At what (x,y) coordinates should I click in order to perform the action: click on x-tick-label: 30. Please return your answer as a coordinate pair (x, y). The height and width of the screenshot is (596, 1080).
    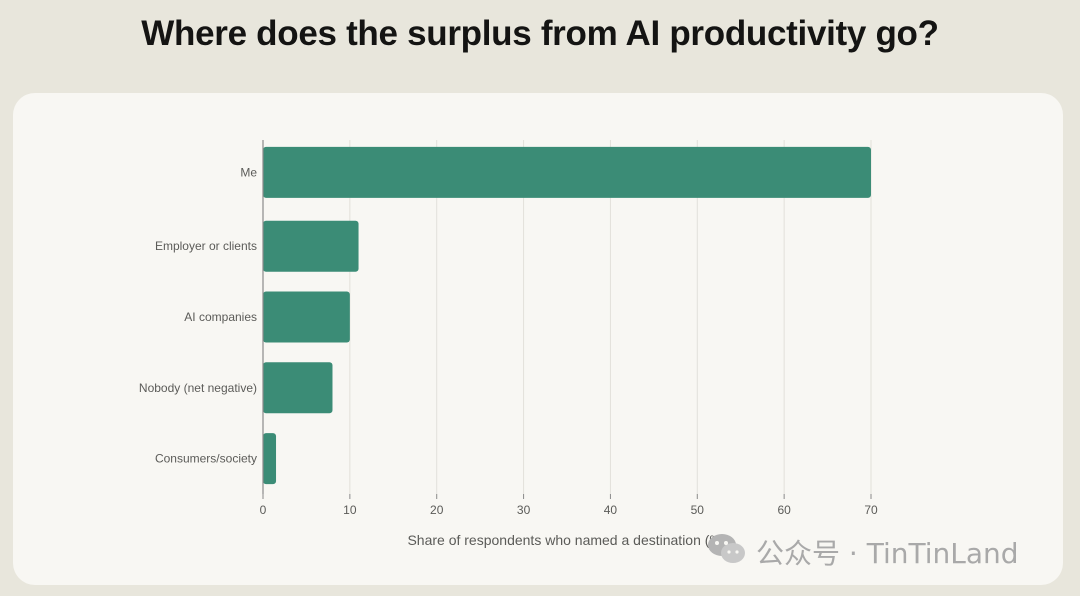
    Looking at the image, I should click on (524, 510).